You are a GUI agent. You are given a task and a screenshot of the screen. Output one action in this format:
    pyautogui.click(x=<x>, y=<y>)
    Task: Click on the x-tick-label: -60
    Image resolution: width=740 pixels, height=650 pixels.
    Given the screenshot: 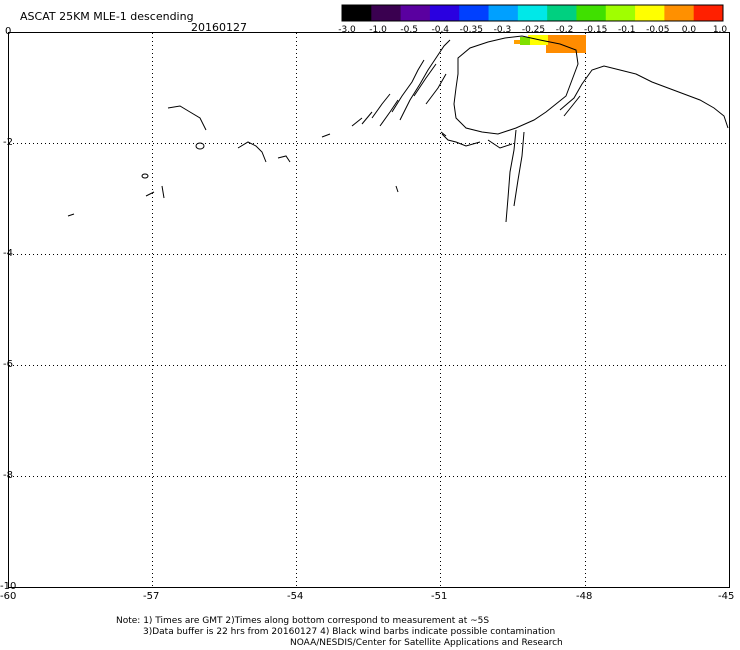 What is the action you would take?
    pyautogui.click(x=8, y=596)
    